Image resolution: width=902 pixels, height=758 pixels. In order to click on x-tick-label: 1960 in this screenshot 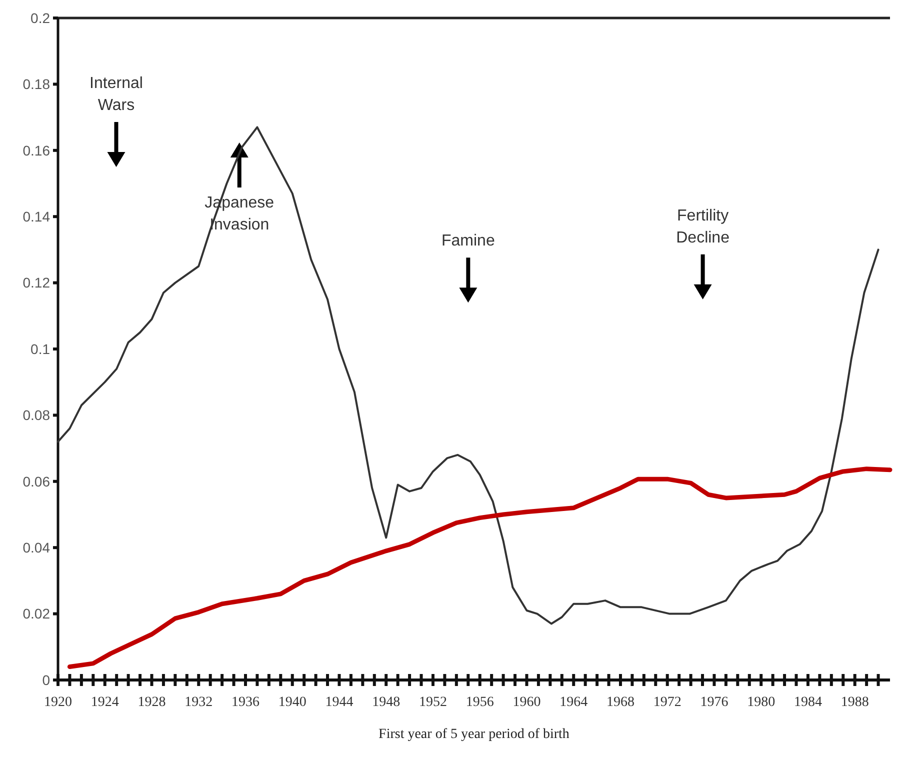, I will do `click(526, 702)`.